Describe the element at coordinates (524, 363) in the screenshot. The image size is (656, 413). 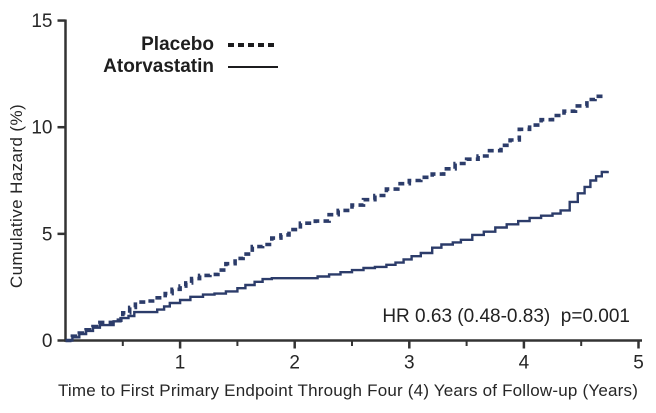
I see `x-tick-label: 4` at that location.